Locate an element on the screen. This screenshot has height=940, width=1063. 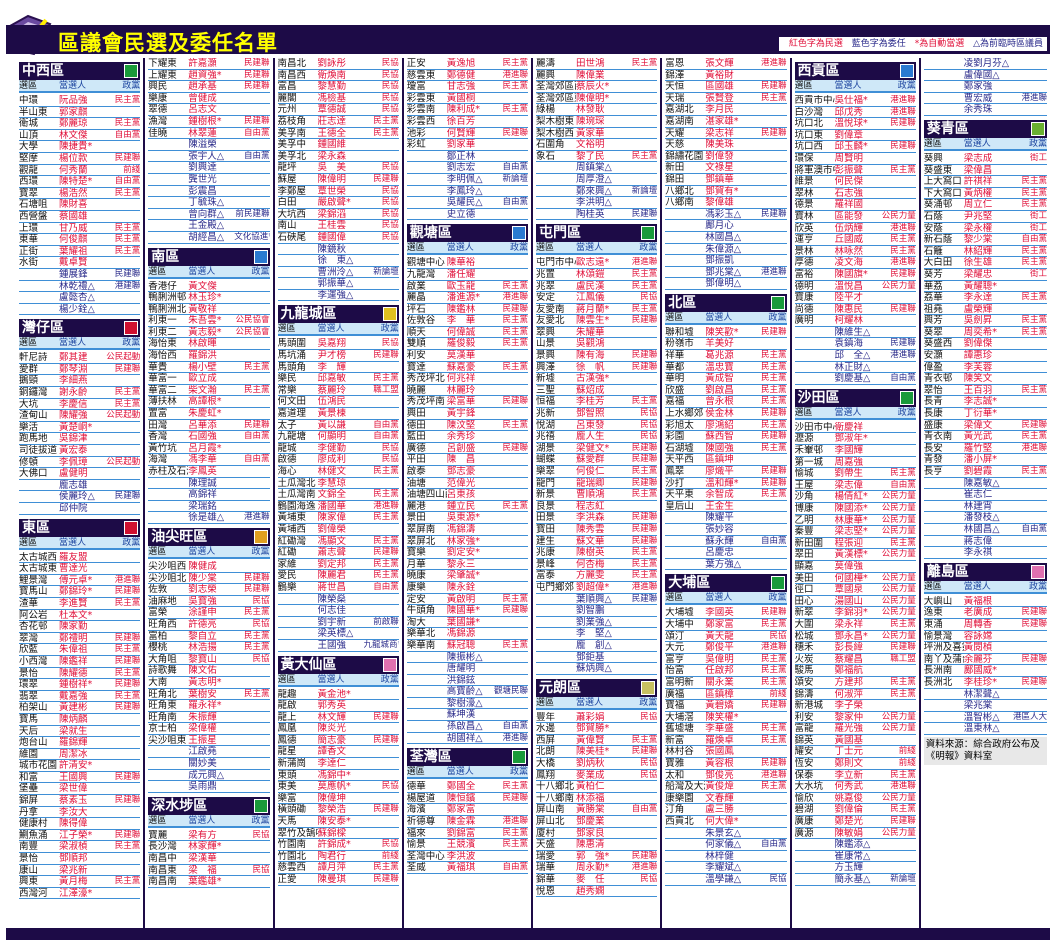
member-row: 康樂園 文春輝 is located at coordinates (726, 798).